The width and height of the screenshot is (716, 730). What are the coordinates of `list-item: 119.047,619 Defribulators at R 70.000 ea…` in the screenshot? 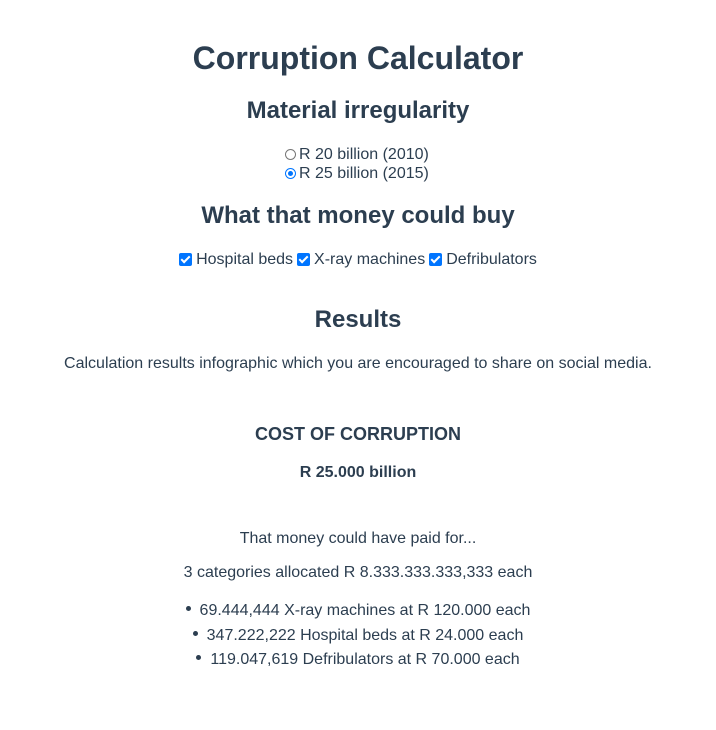 It's located at (358, 660).